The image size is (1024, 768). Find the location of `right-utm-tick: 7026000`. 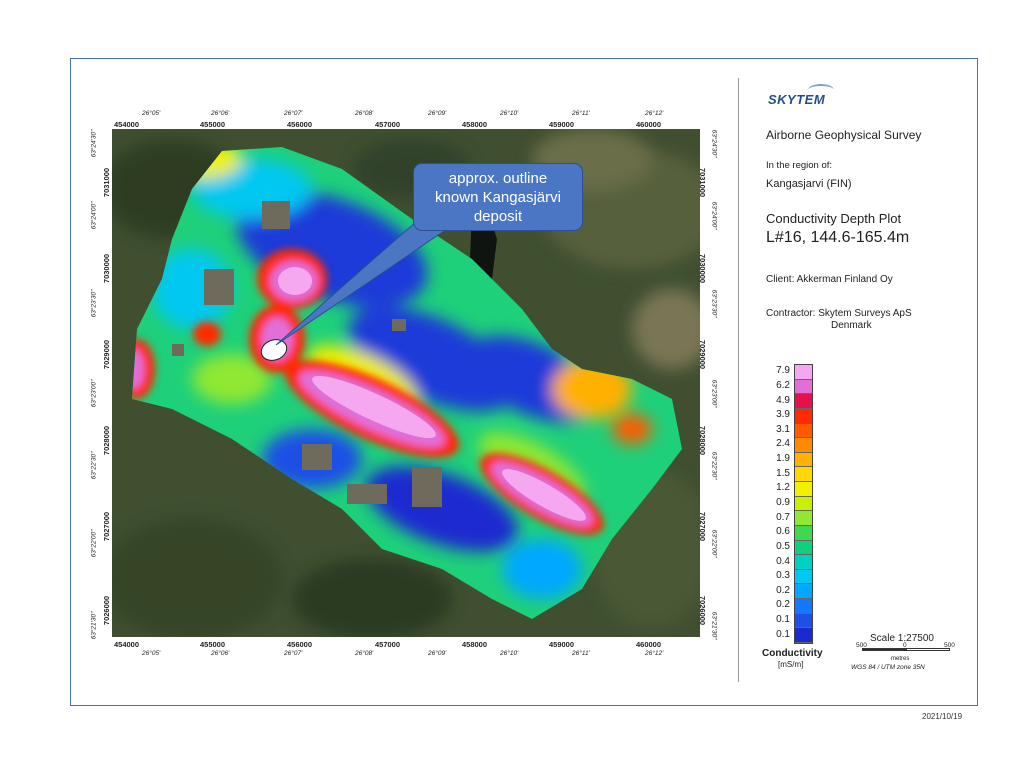

right-utm-tick: 7026000 is located at coordinates (703, 610).